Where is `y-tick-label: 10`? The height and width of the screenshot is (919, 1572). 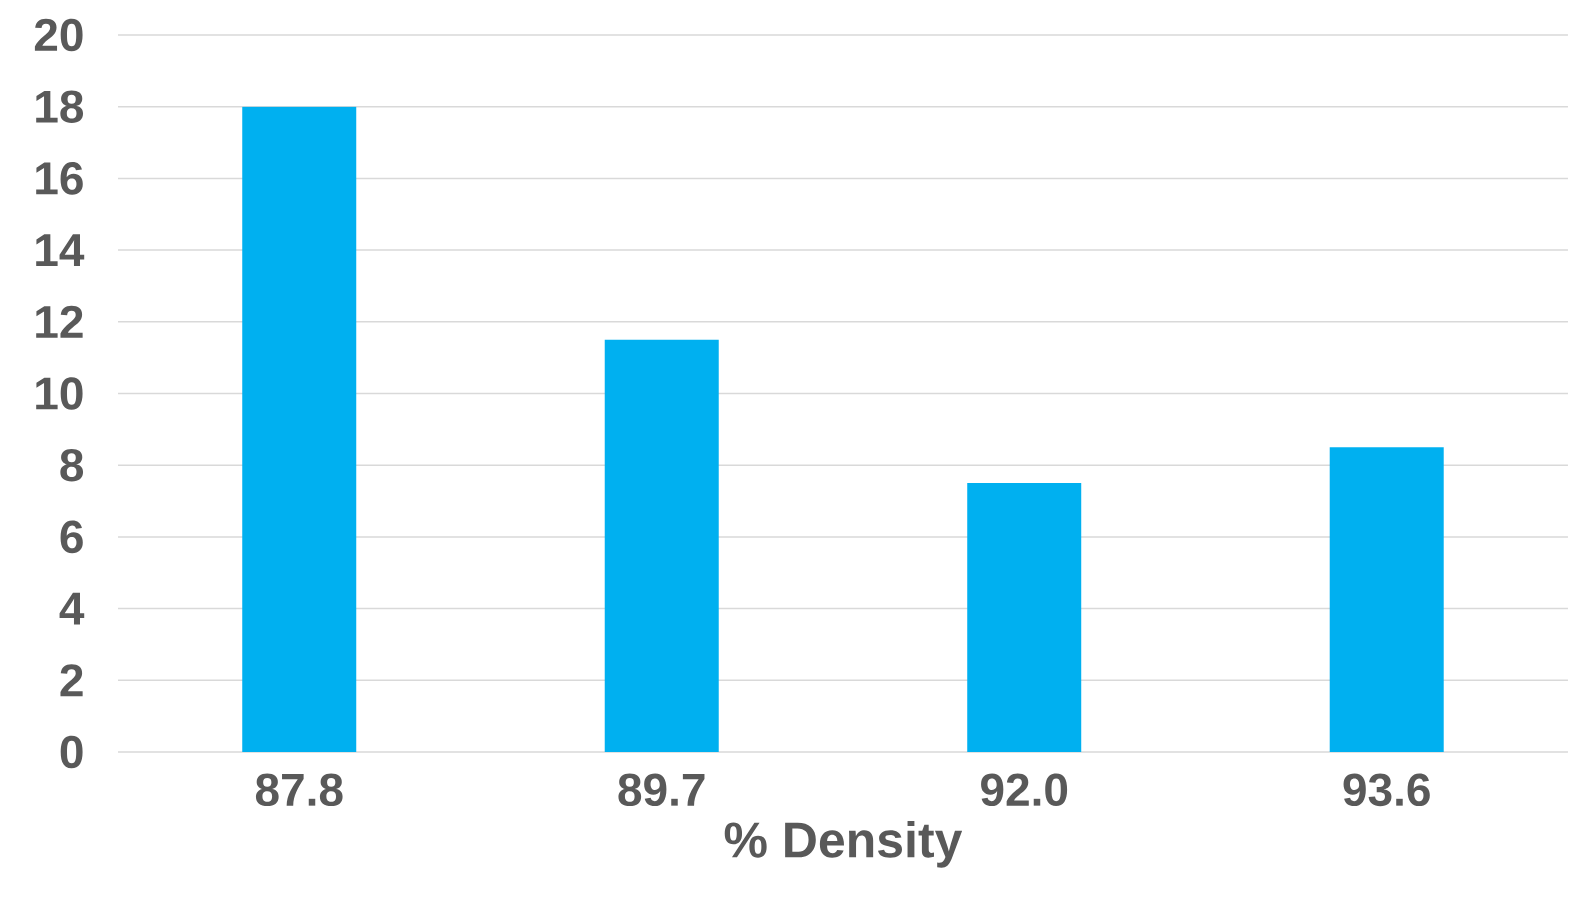 y-tick-label: 10 is located at coordinates (59, 393).